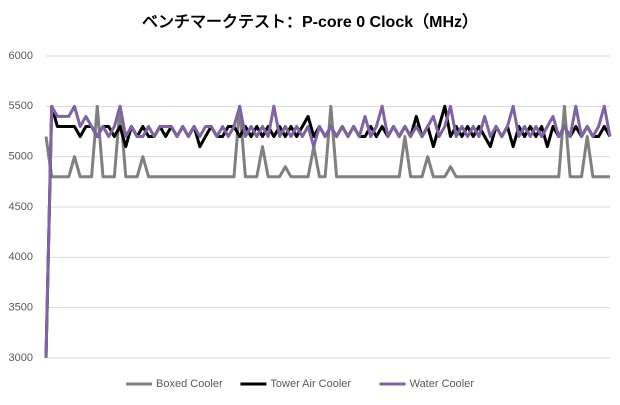  What do you see at coordinates (310, 384) in the screenshot?
I see `legend-label: Tower Air Cooler` at bounding box center [310, 384].